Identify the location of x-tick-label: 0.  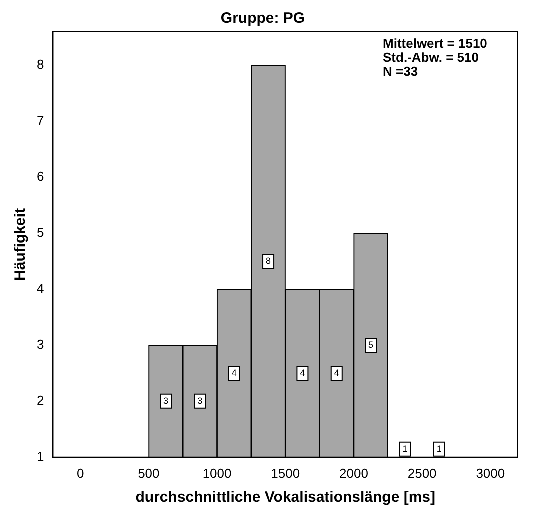
(80, 473).